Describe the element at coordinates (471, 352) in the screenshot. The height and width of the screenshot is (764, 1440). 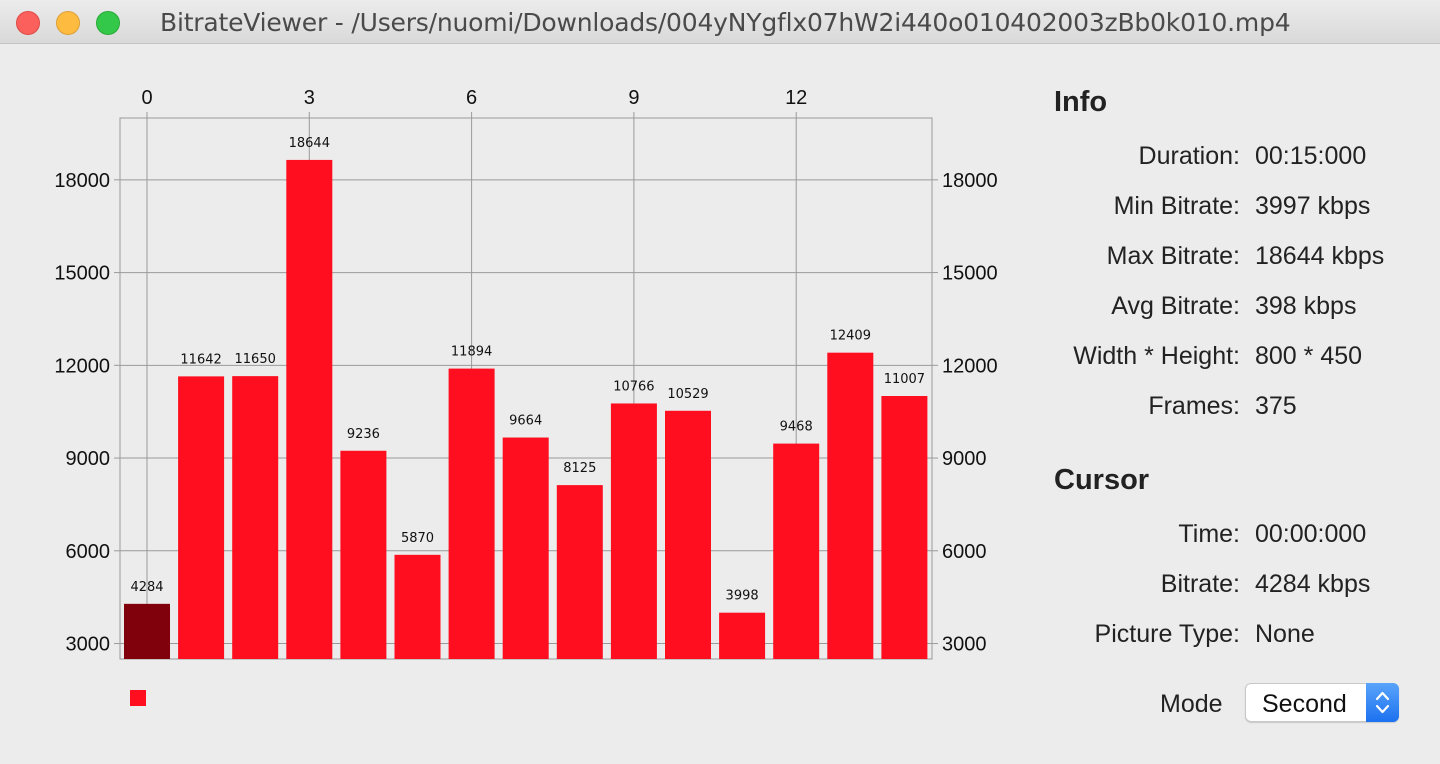
I see `bar-data-label: 11894` at that location.